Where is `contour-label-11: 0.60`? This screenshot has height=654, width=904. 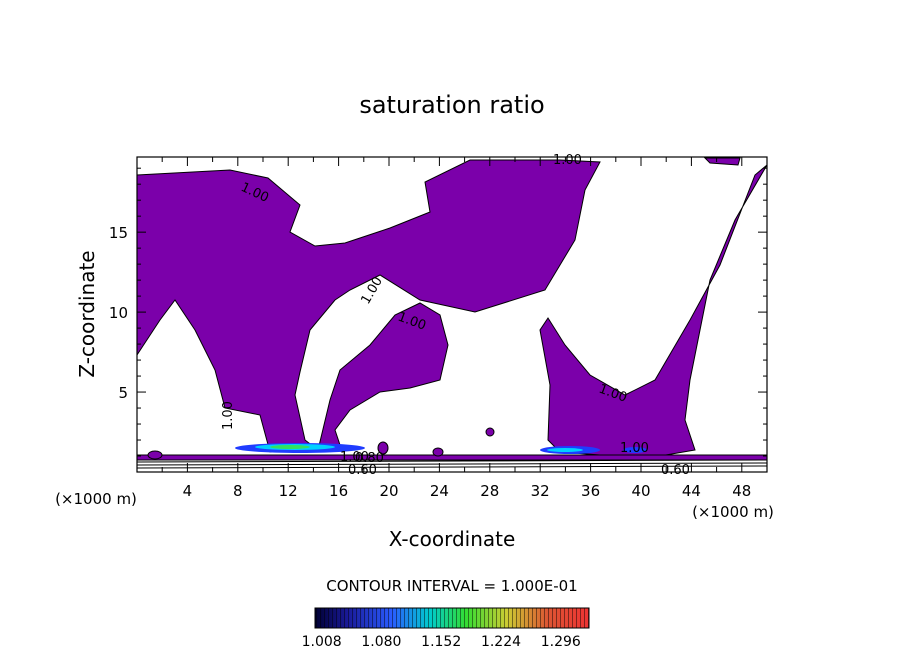
contour-label-11: 0.60 is located at coordinates (675, 470).